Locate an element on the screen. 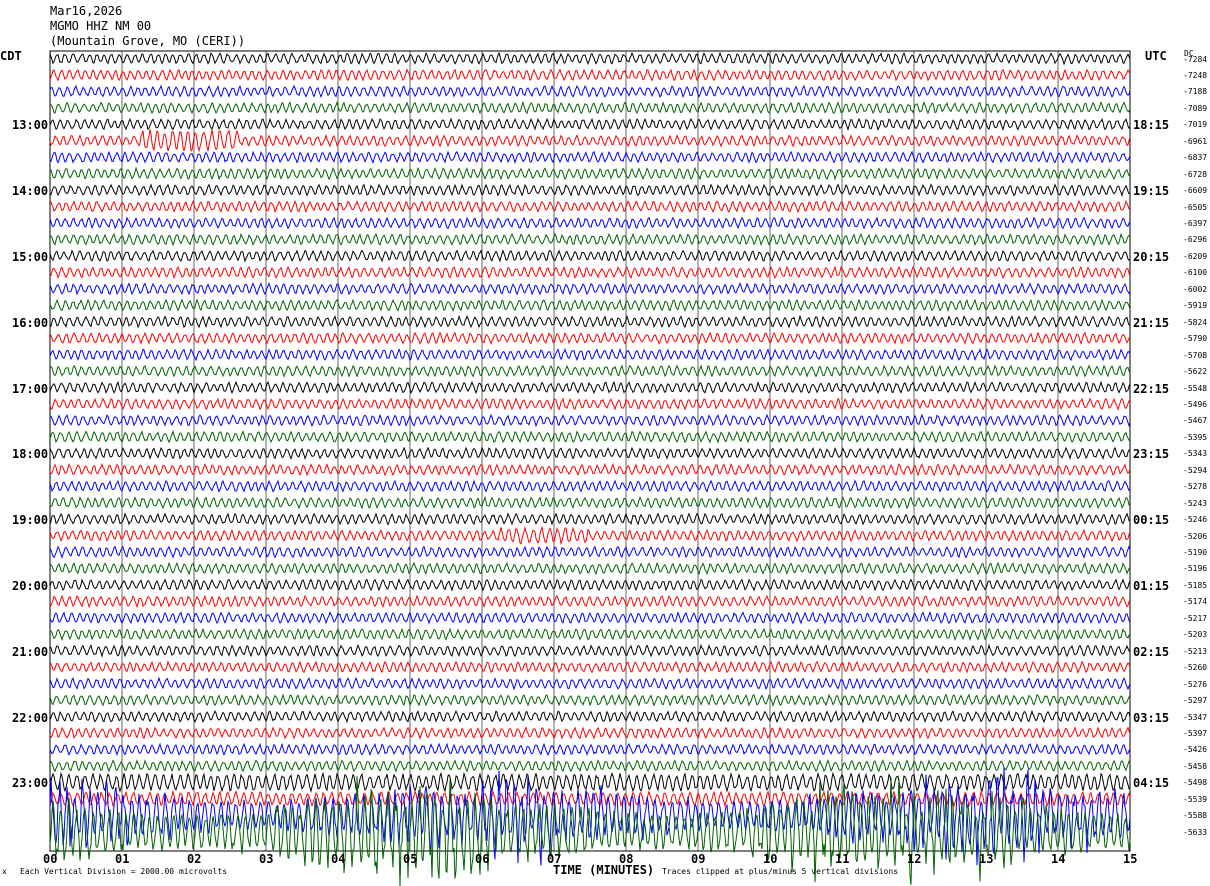 The width and height of the screenshot is (1210, 886). right-hour-label: 01:15 is located at coordinates (1151, 585).